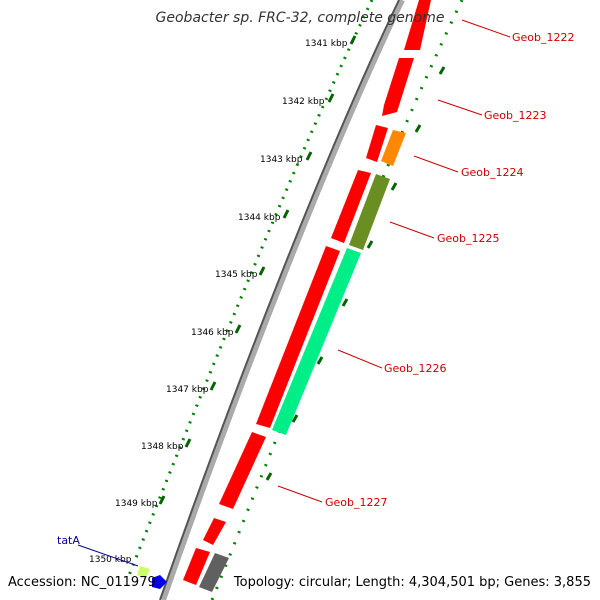  What do you see at coordinates (515, 115) in the screenshot?
I see `gene-label: Geob_1223` at bounding box center [515, 115].